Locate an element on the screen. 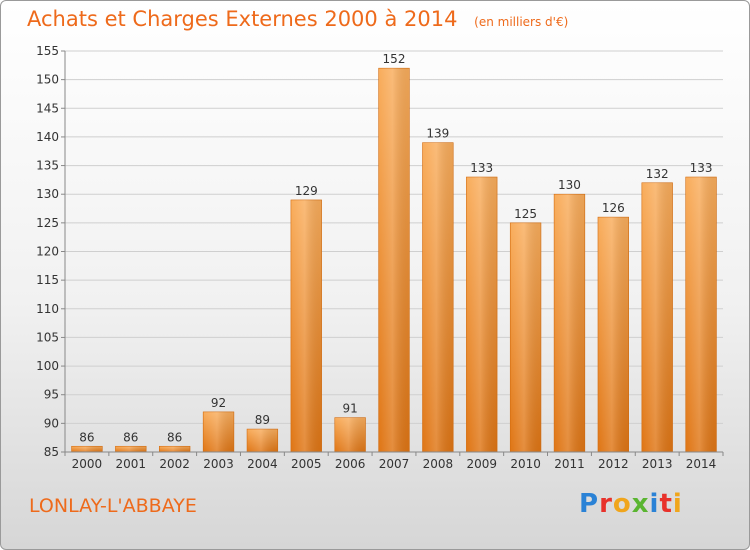 Image resolution: width=750 pixels, height=550 pixels. data-label-2005: 129 is located at coordinates (306, 191).